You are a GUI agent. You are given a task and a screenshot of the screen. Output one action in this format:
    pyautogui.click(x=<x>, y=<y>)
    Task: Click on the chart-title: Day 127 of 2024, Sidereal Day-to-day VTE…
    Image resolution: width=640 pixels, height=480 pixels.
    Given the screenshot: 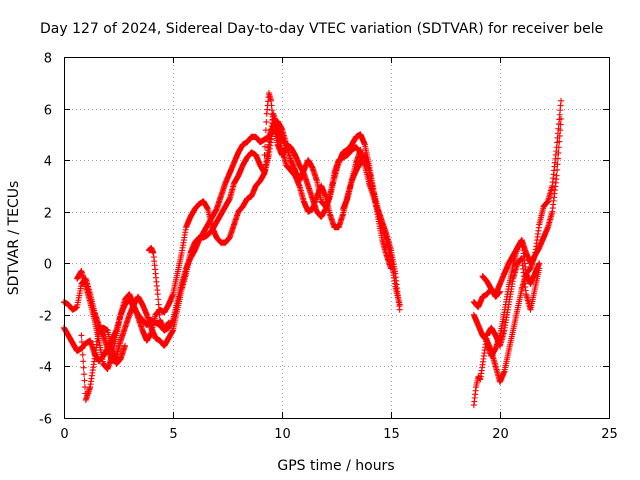 What is the action you would take?
    pyautogui.click(x=321, y=29)
    